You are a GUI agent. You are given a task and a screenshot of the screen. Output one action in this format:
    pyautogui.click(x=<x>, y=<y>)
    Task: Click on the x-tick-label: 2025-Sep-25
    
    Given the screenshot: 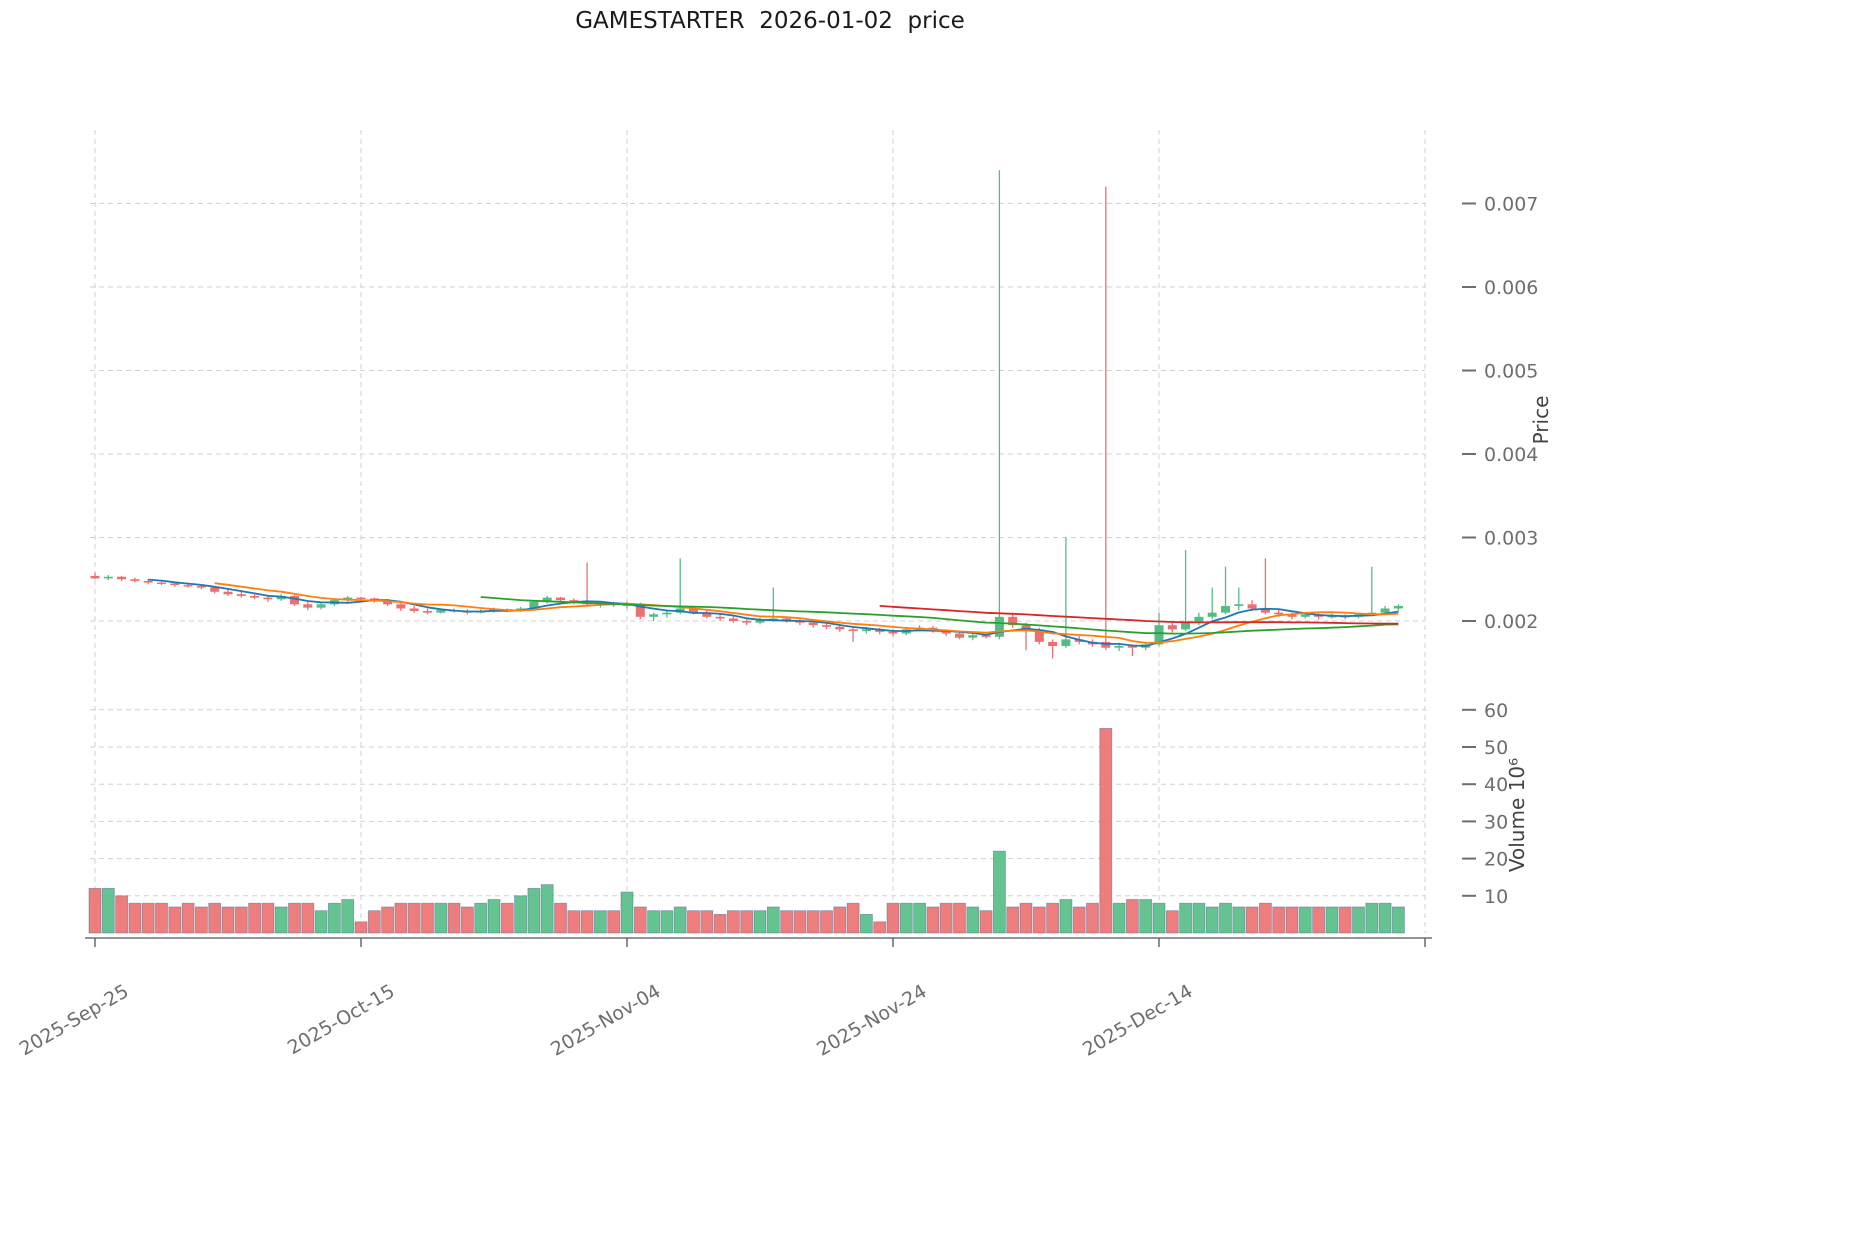 What is the action you would take?
    pyautogui.click(x=74, y=1020)
    